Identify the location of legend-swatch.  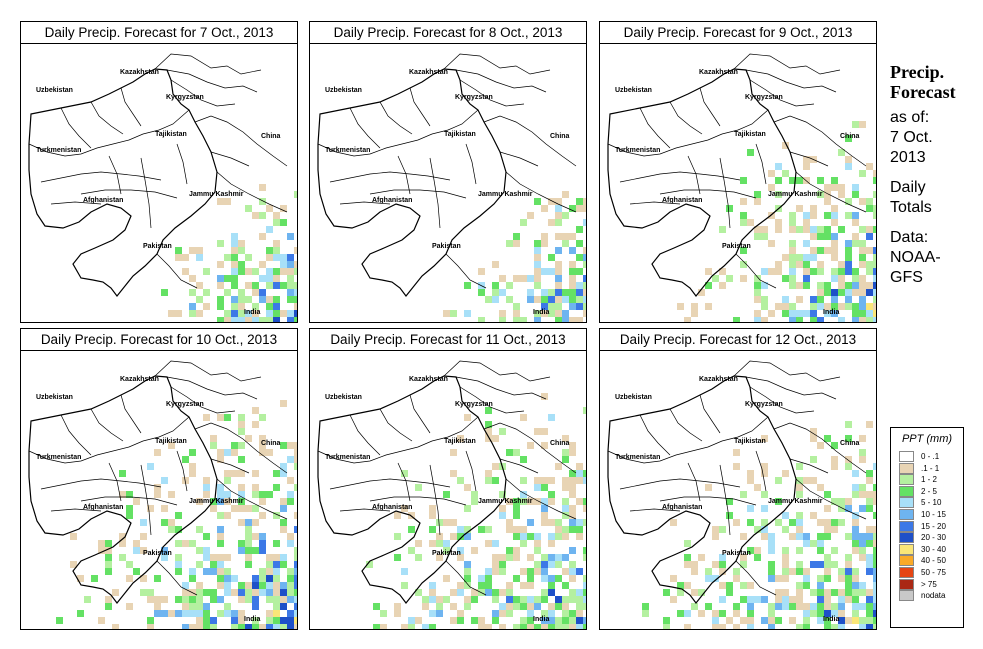
(906, 596).